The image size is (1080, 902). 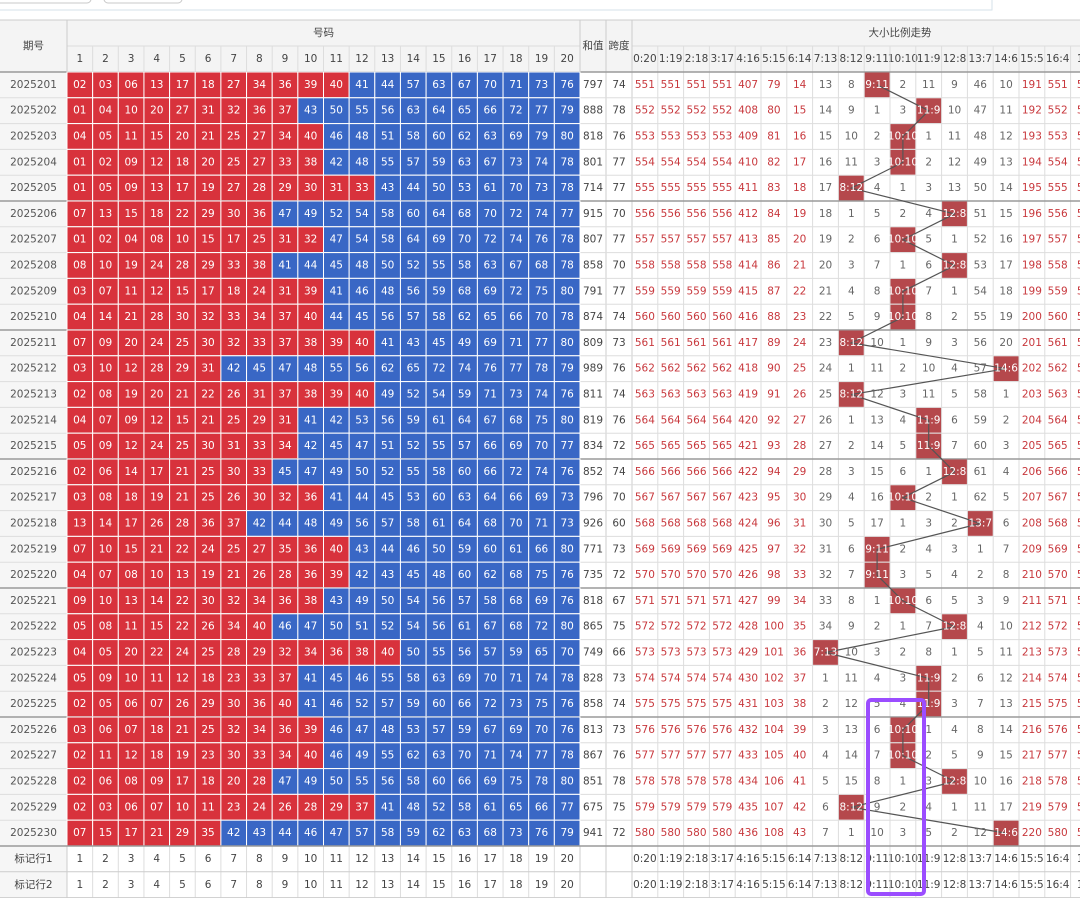 I want to click on number: 07, so click(x=79, y=343).